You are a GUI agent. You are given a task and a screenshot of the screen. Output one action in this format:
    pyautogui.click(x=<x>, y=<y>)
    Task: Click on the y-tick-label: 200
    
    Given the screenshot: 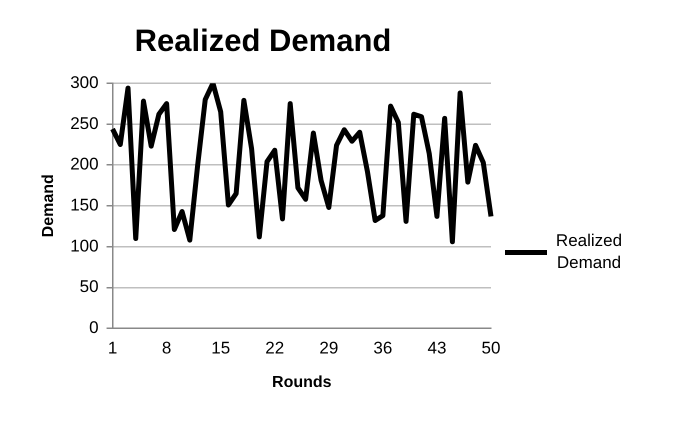 What is the action you would take?
    pyautogui.click(x=84, y=164)
    